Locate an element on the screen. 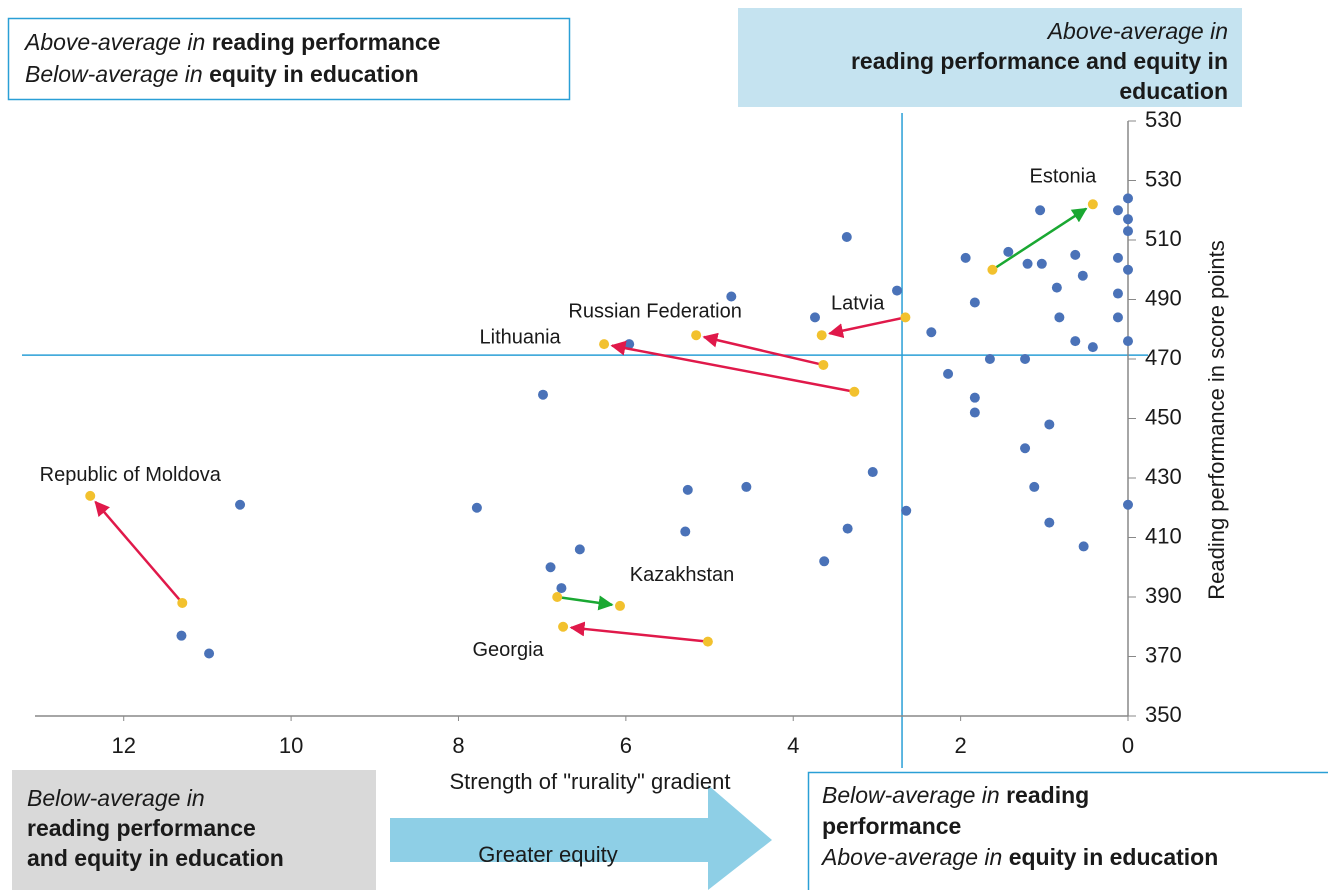 Image resolution: width=1328 pixels, height=890 pixels. y-tick-label: 430 is located at coordinates (1163, 476).